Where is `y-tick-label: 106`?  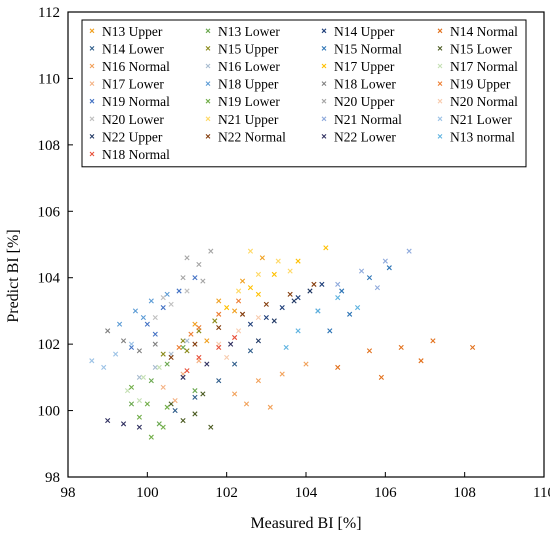 y-tick-label: 106 is located at coordinates (49, 212).